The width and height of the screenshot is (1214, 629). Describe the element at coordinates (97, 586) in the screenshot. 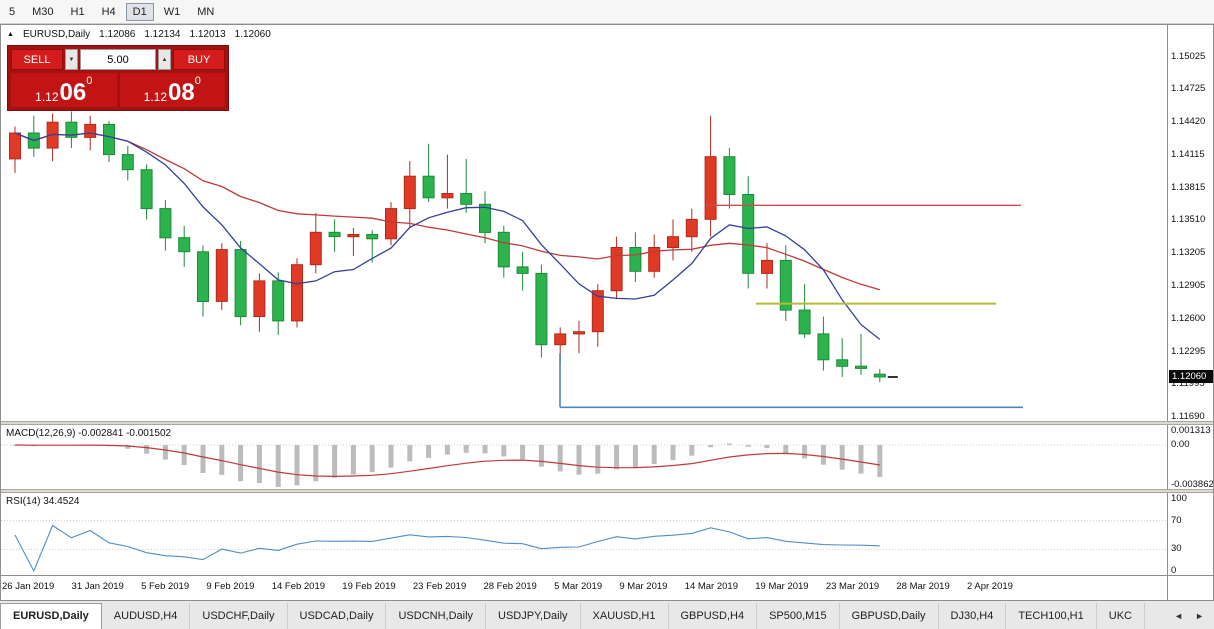

I see `date-axis-label: 31 Jan 2019` at that location.